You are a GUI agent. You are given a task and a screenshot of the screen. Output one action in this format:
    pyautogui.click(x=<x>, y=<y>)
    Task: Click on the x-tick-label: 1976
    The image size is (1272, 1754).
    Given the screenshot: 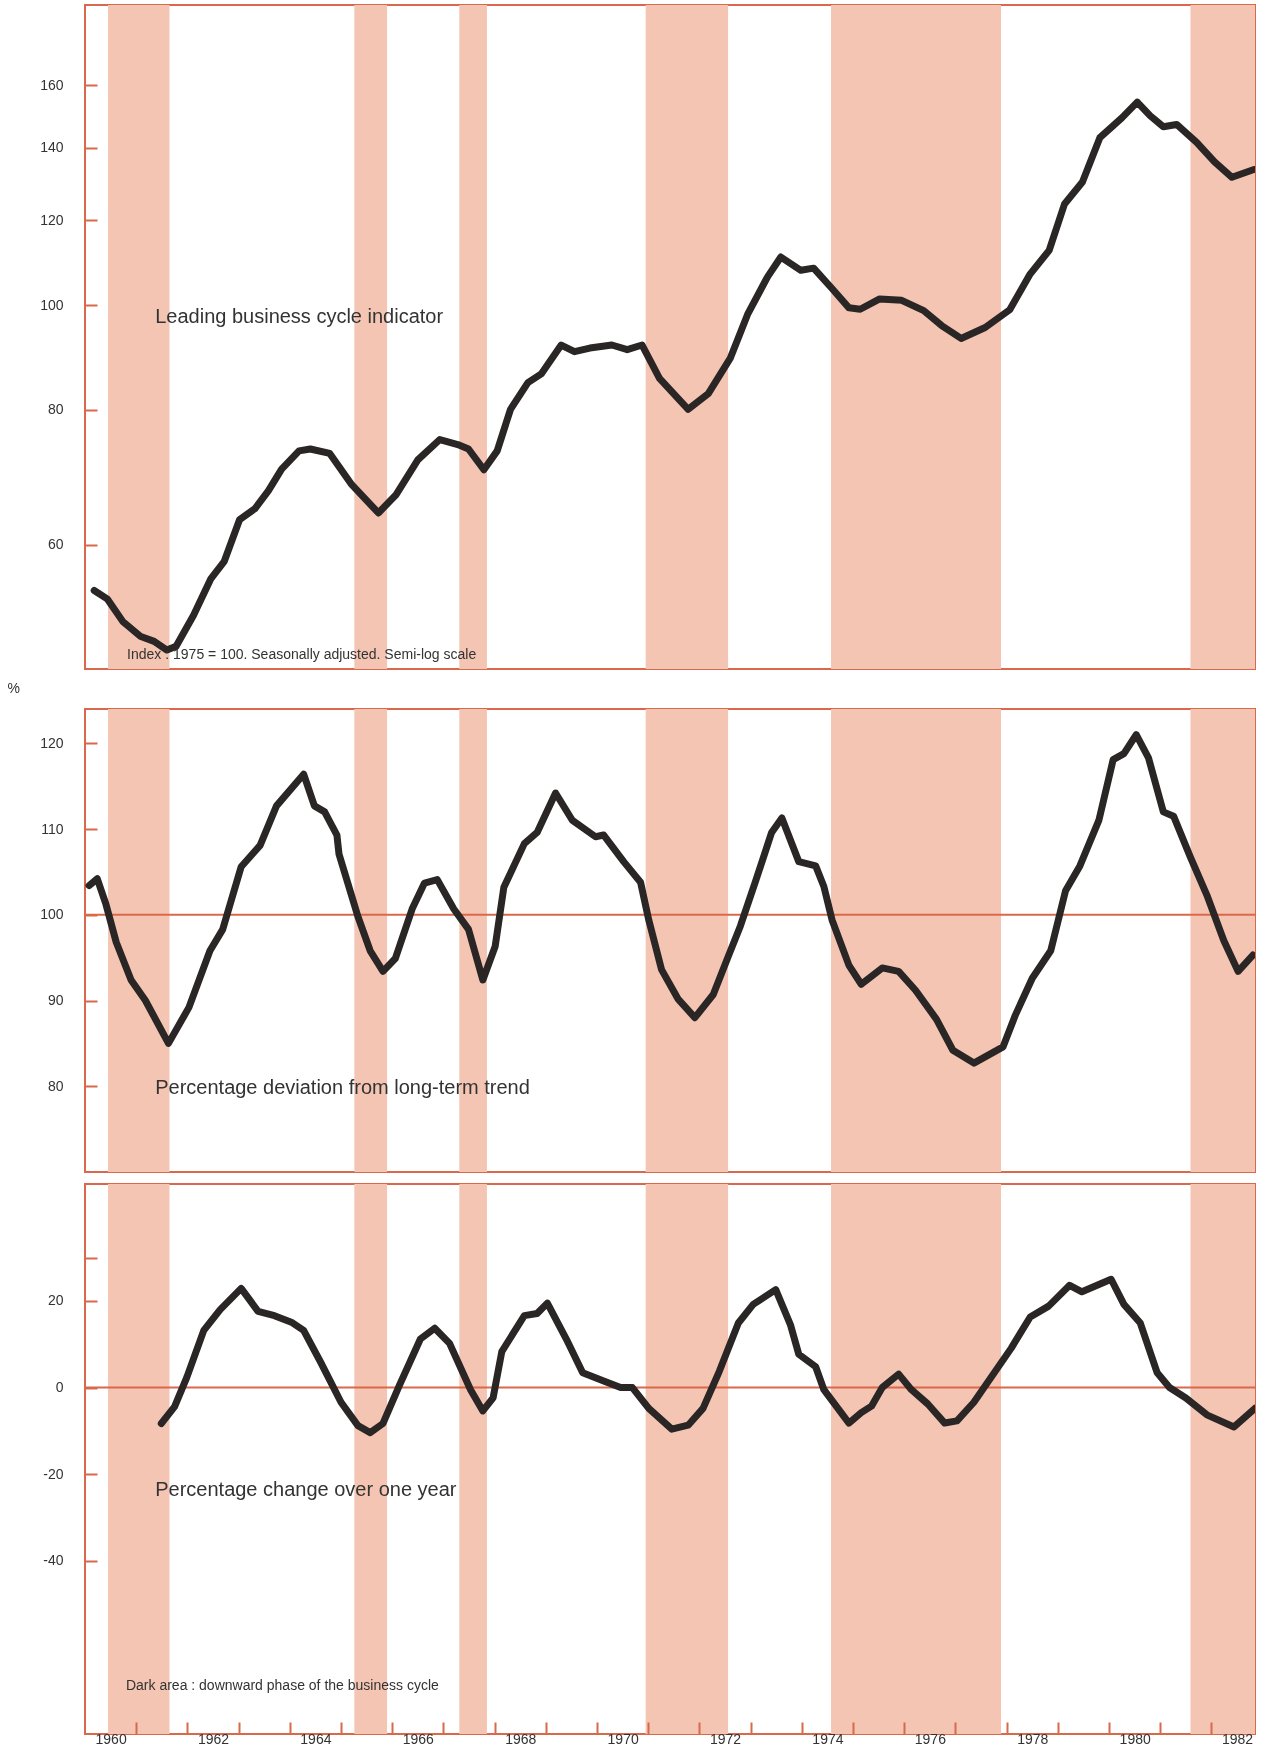 What is the action you would take?
    pyautogui.click(x=930, y=1738)
    